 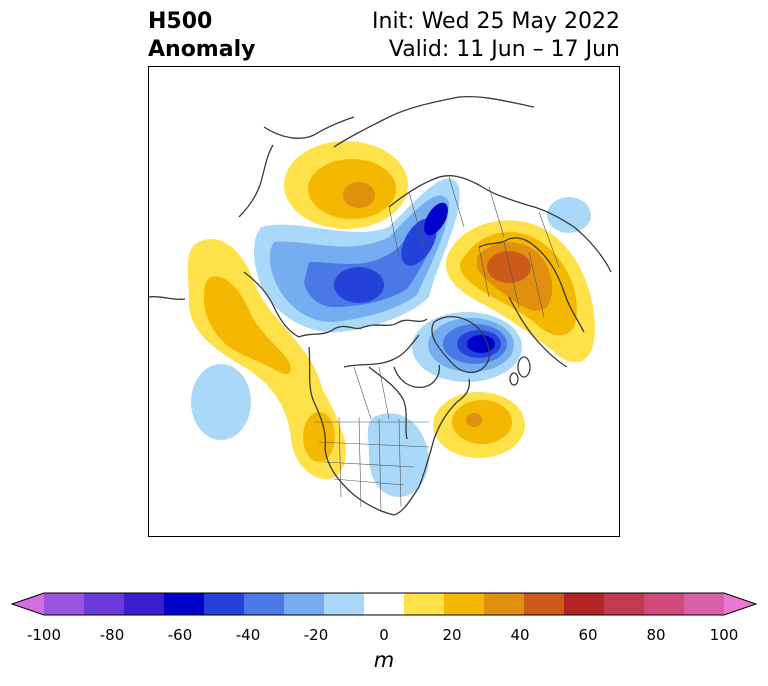 What do you see at coordinates (452, 635) in the screenshot?
I see `colorbar-tick-label: 20` at bounding box center [452, 635].